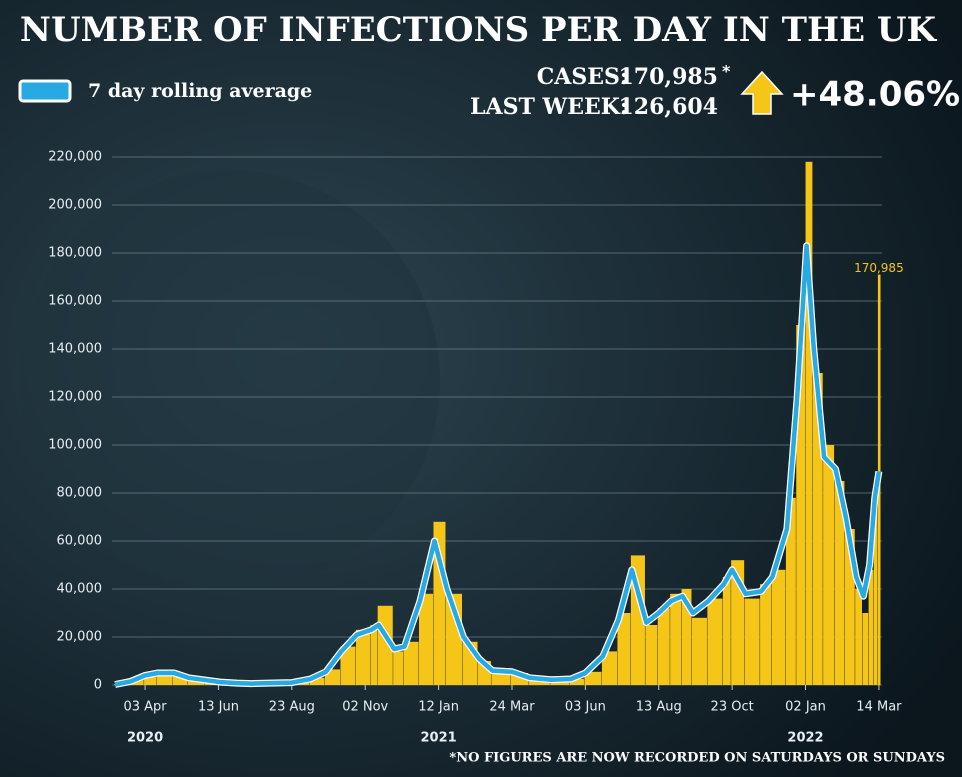  I want to click on x-tick-label: 13 Jun, so click(218, 707).